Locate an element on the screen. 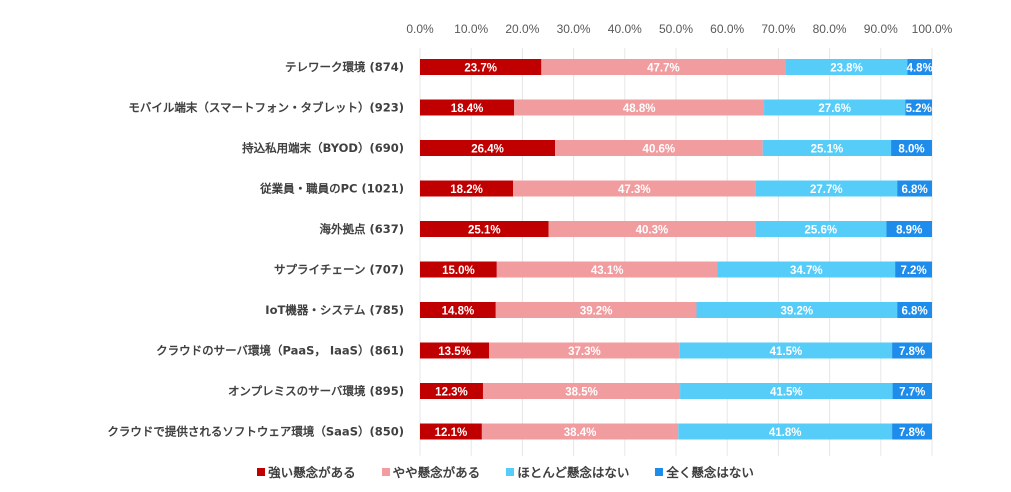 Image resolution: width=1011 pixels, height=492 pixels. data-label: 47.7% is located at coordinates (663, 69).